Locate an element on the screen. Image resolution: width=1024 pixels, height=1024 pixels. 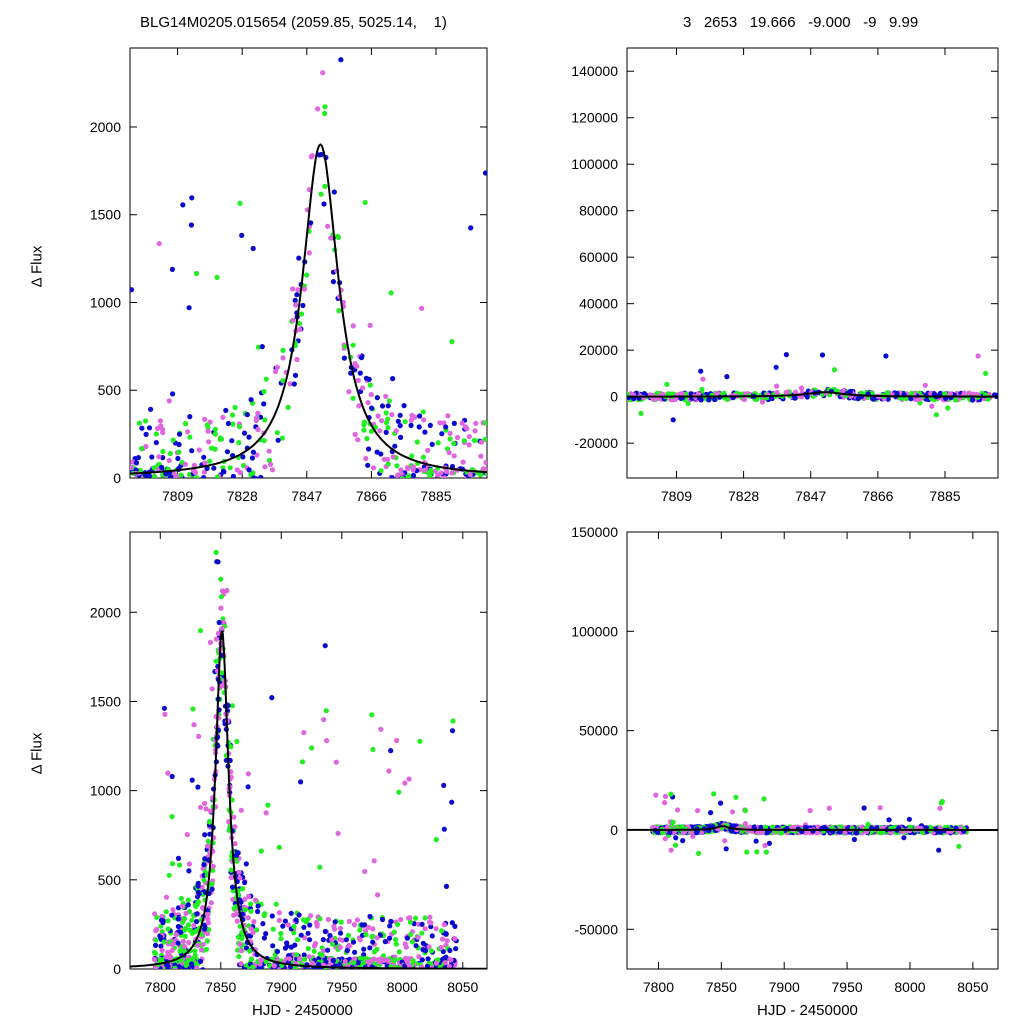
x-tick-label: 7828 is located at coordinates (743, 496).